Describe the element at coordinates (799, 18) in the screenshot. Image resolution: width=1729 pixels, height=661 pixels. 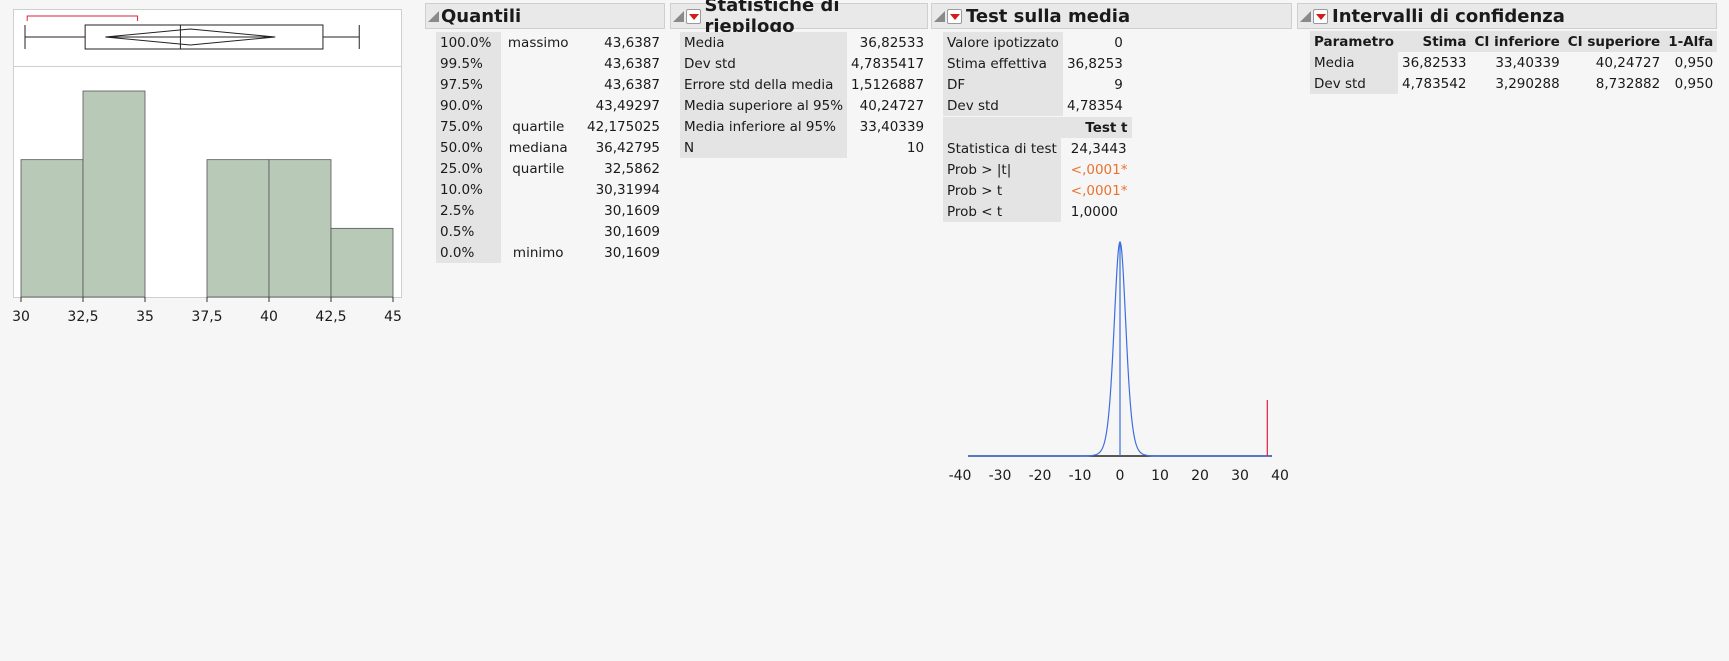
I see `statistiche-header: Statistiche di riepilogo` at that location.